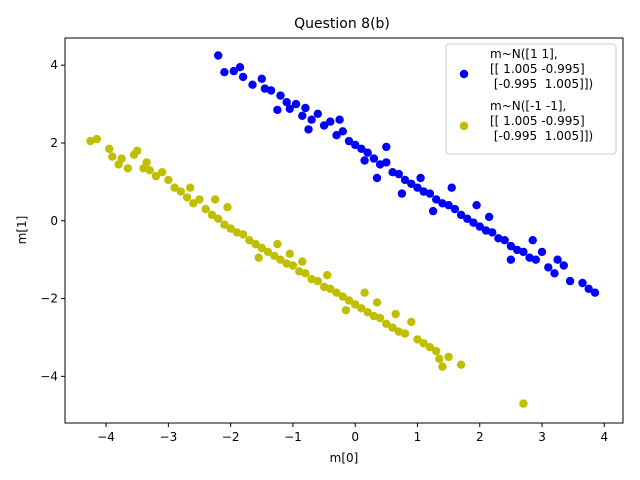 The image size is (640, 480). What do you see at coordinates (480, 437) in the screenshot?
I see `x-tick-label: 2` at bounding box center [480, 437].